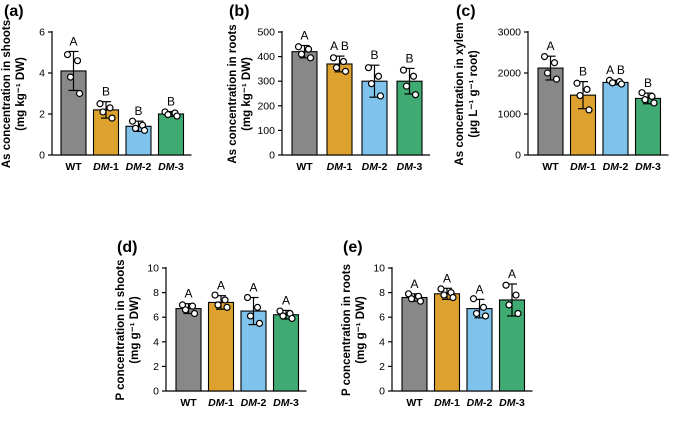 This screenshot has height=441, width=685. What do you see at coordinates (353, 247) in the screenshot?
I see `panel-label: (e)` at bounding box center [353, 247].